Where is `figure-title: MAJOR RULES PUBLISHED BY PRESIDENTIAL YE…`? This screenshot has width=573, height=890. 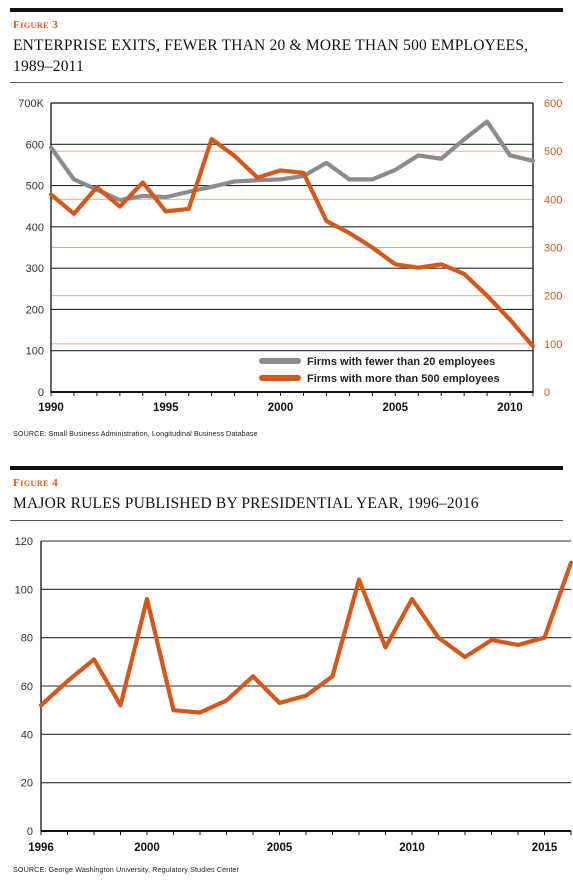 figure-title: MAJOR RULES PUBLISHED BY PRESIDENTIAL YE… is located at coordinates (246, 503).